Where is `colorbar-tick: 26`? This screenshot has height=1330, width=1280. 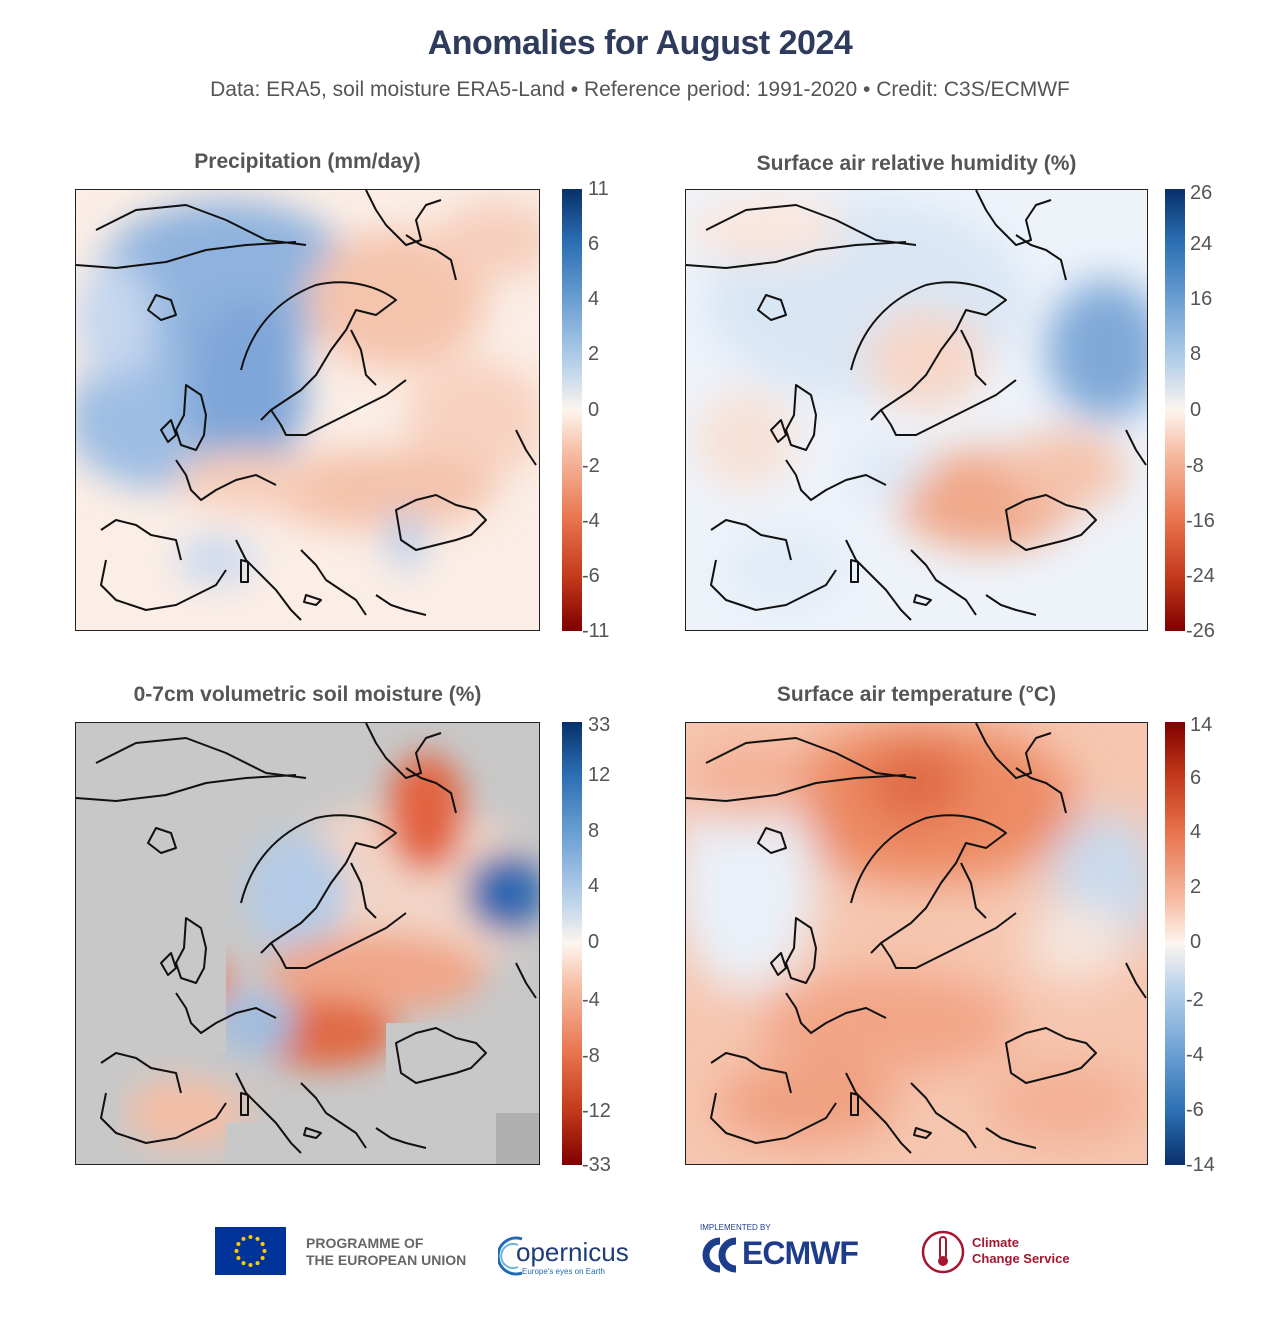
colorbar-tick: 26 is located at coordinates (1201, 193).